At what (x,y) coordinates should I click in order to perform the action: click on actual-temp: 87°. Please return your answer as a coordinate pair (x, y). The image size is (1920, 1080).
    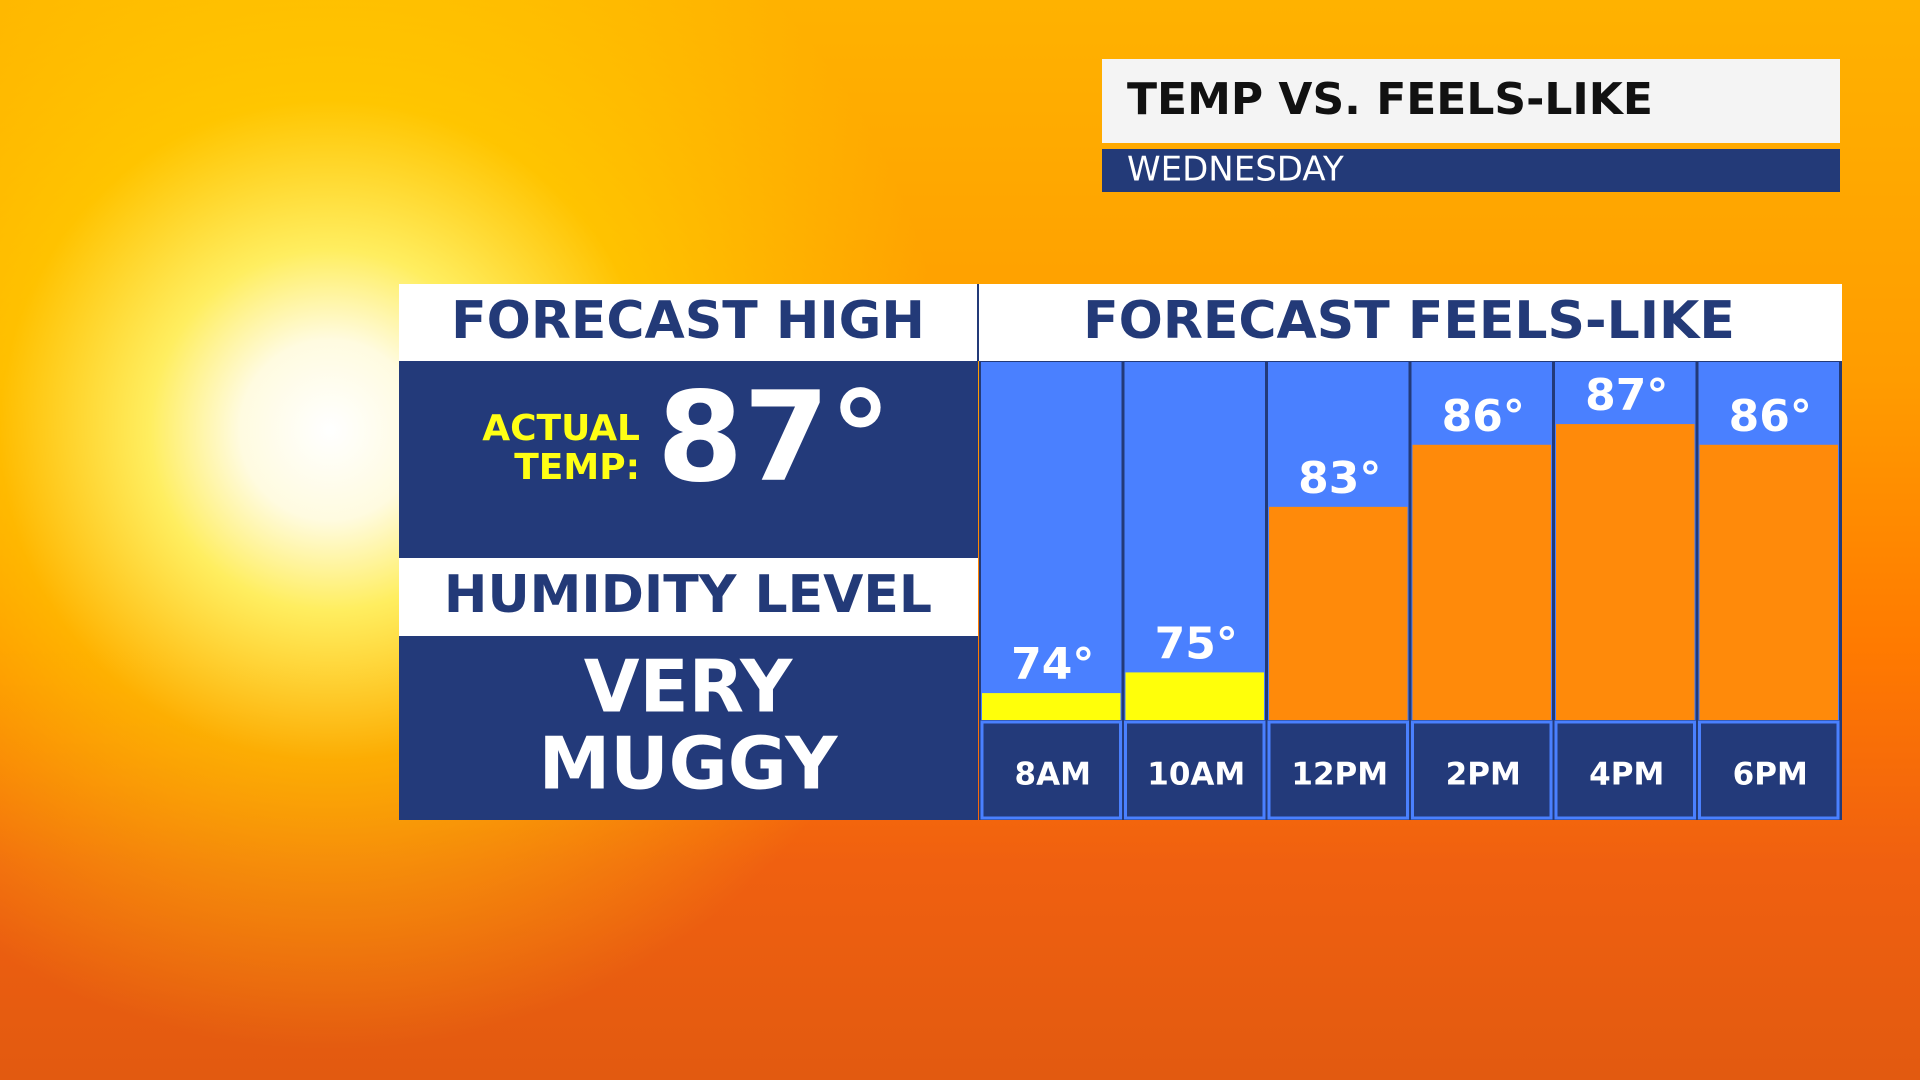
    Looking at the image, I should click on (774, 438).